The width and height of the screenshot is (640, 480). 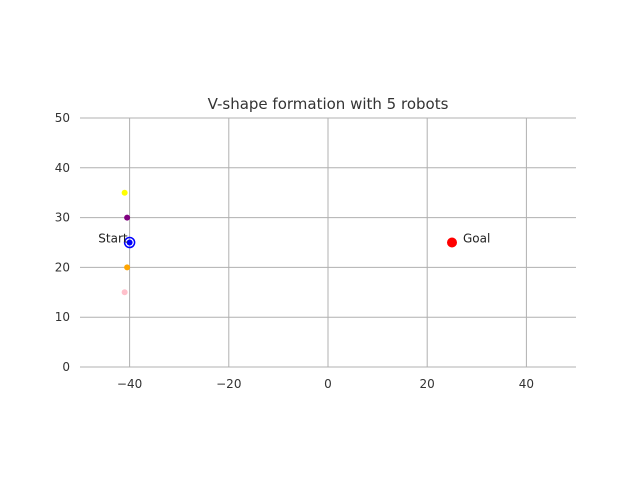 What do you see at coordinates (129, 384) in the screenshot?
I see `x-tick-label: −40` at bounding box center [129, 384].